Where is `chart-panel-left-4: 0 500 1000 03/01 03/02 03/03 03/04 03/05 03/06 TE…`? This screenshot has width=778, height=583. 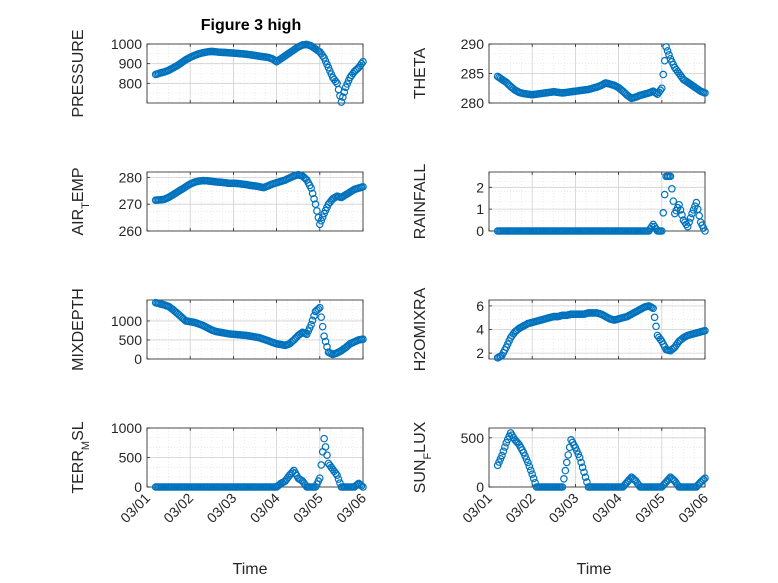
chart-panel-left-4: 0 500 1000 03/01 03/02 03/03 03/04 03/05 03/06 TE… is located at coordinates (219, 473).